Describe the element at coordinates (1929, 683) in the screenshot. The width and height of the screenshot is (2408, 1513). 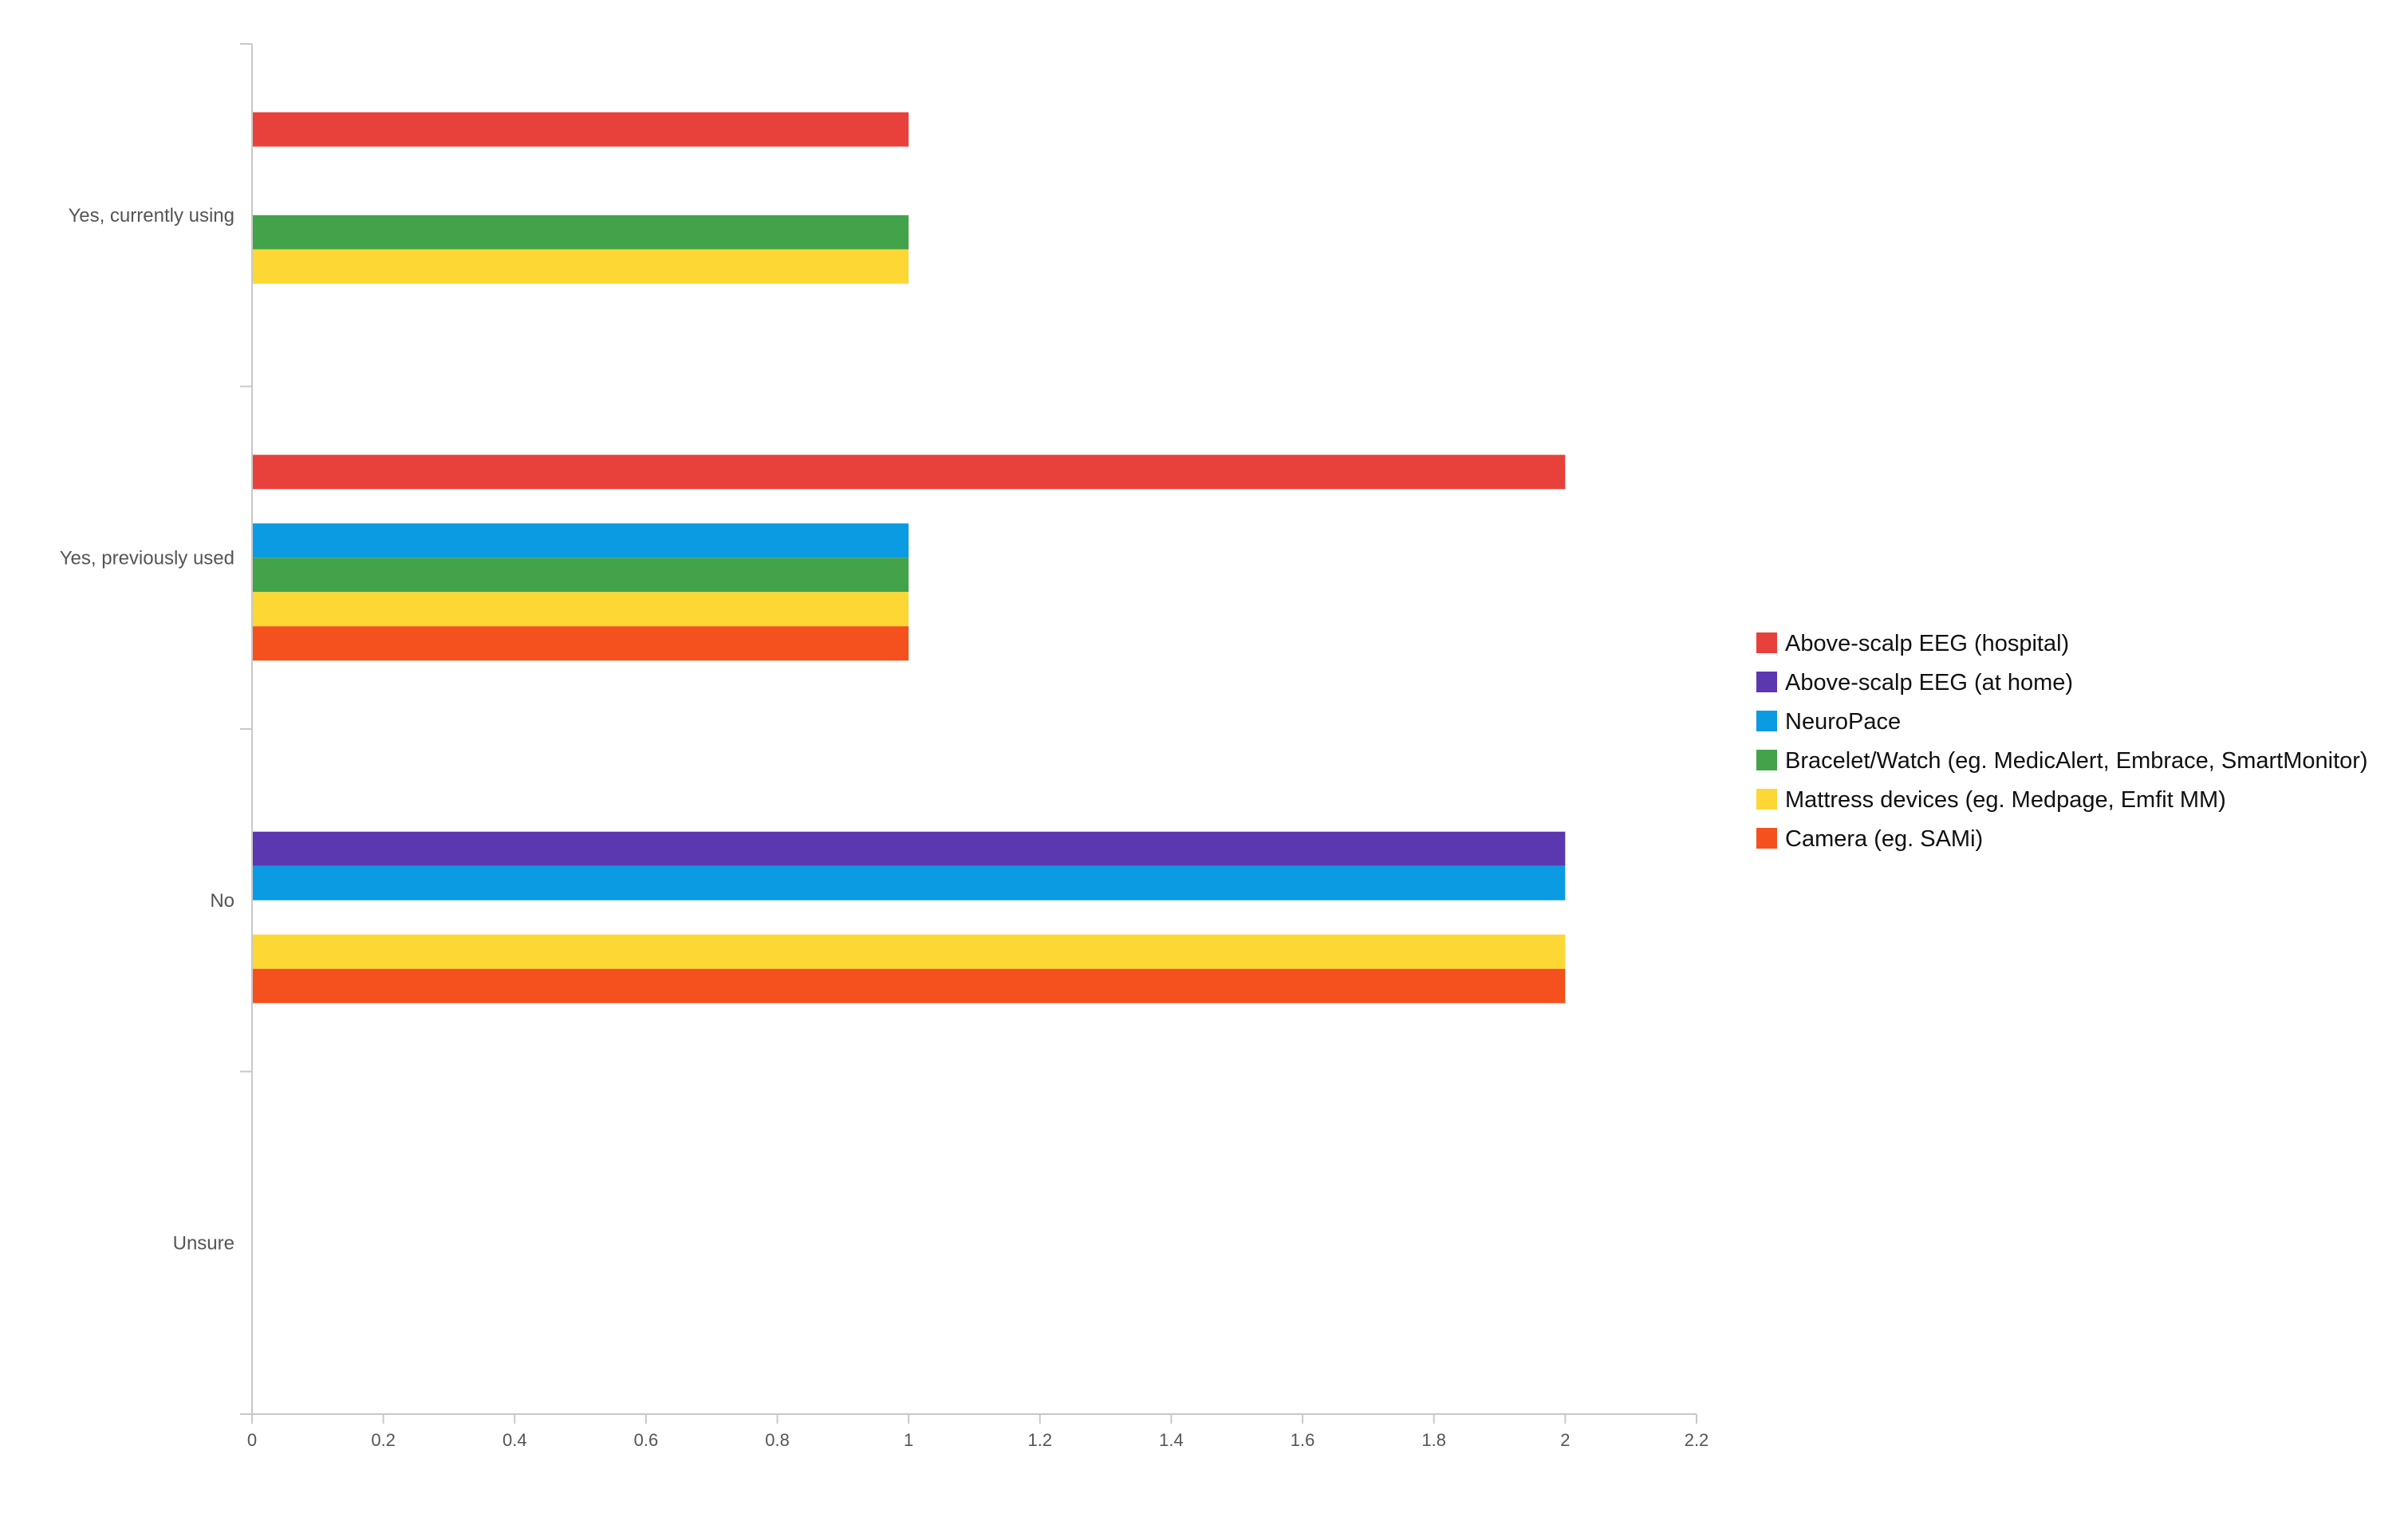
I see `legend-label: Above-scalp EEG (at home)` at that location.